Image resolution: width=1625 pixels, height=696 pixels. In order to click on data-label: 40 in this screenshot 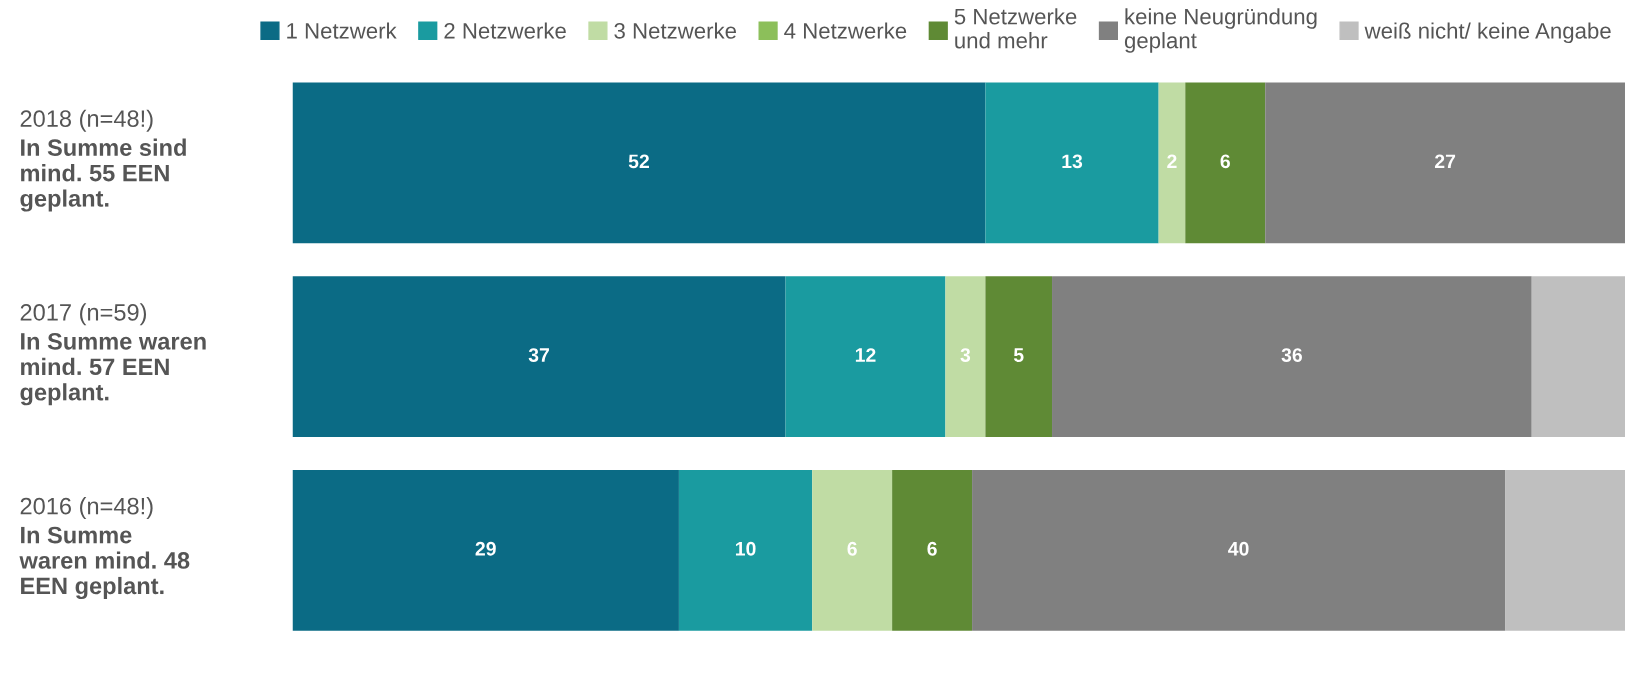, I will do `click(1238, 548)`.